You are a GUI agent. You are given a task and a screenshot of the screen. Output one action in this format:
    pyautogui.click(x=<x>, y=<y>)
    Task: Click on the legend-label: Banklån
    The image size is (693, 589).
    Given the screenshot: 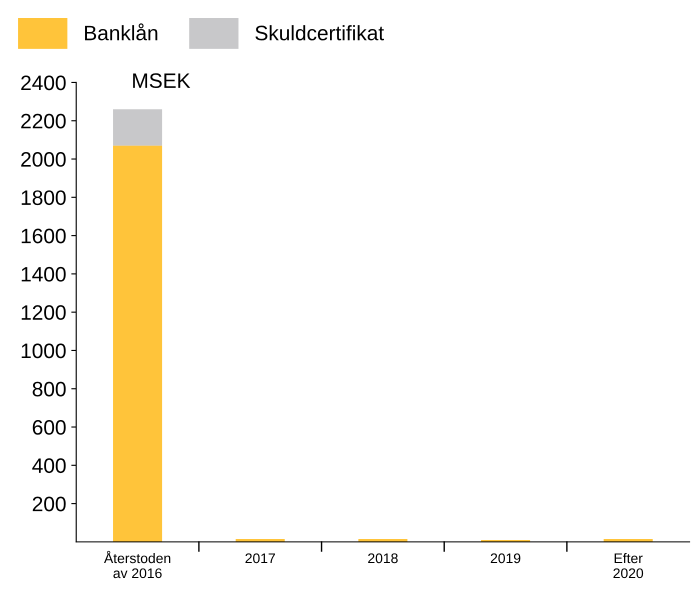 What is the action you would take?
    pyautogui.click(x=121, y=31)
    